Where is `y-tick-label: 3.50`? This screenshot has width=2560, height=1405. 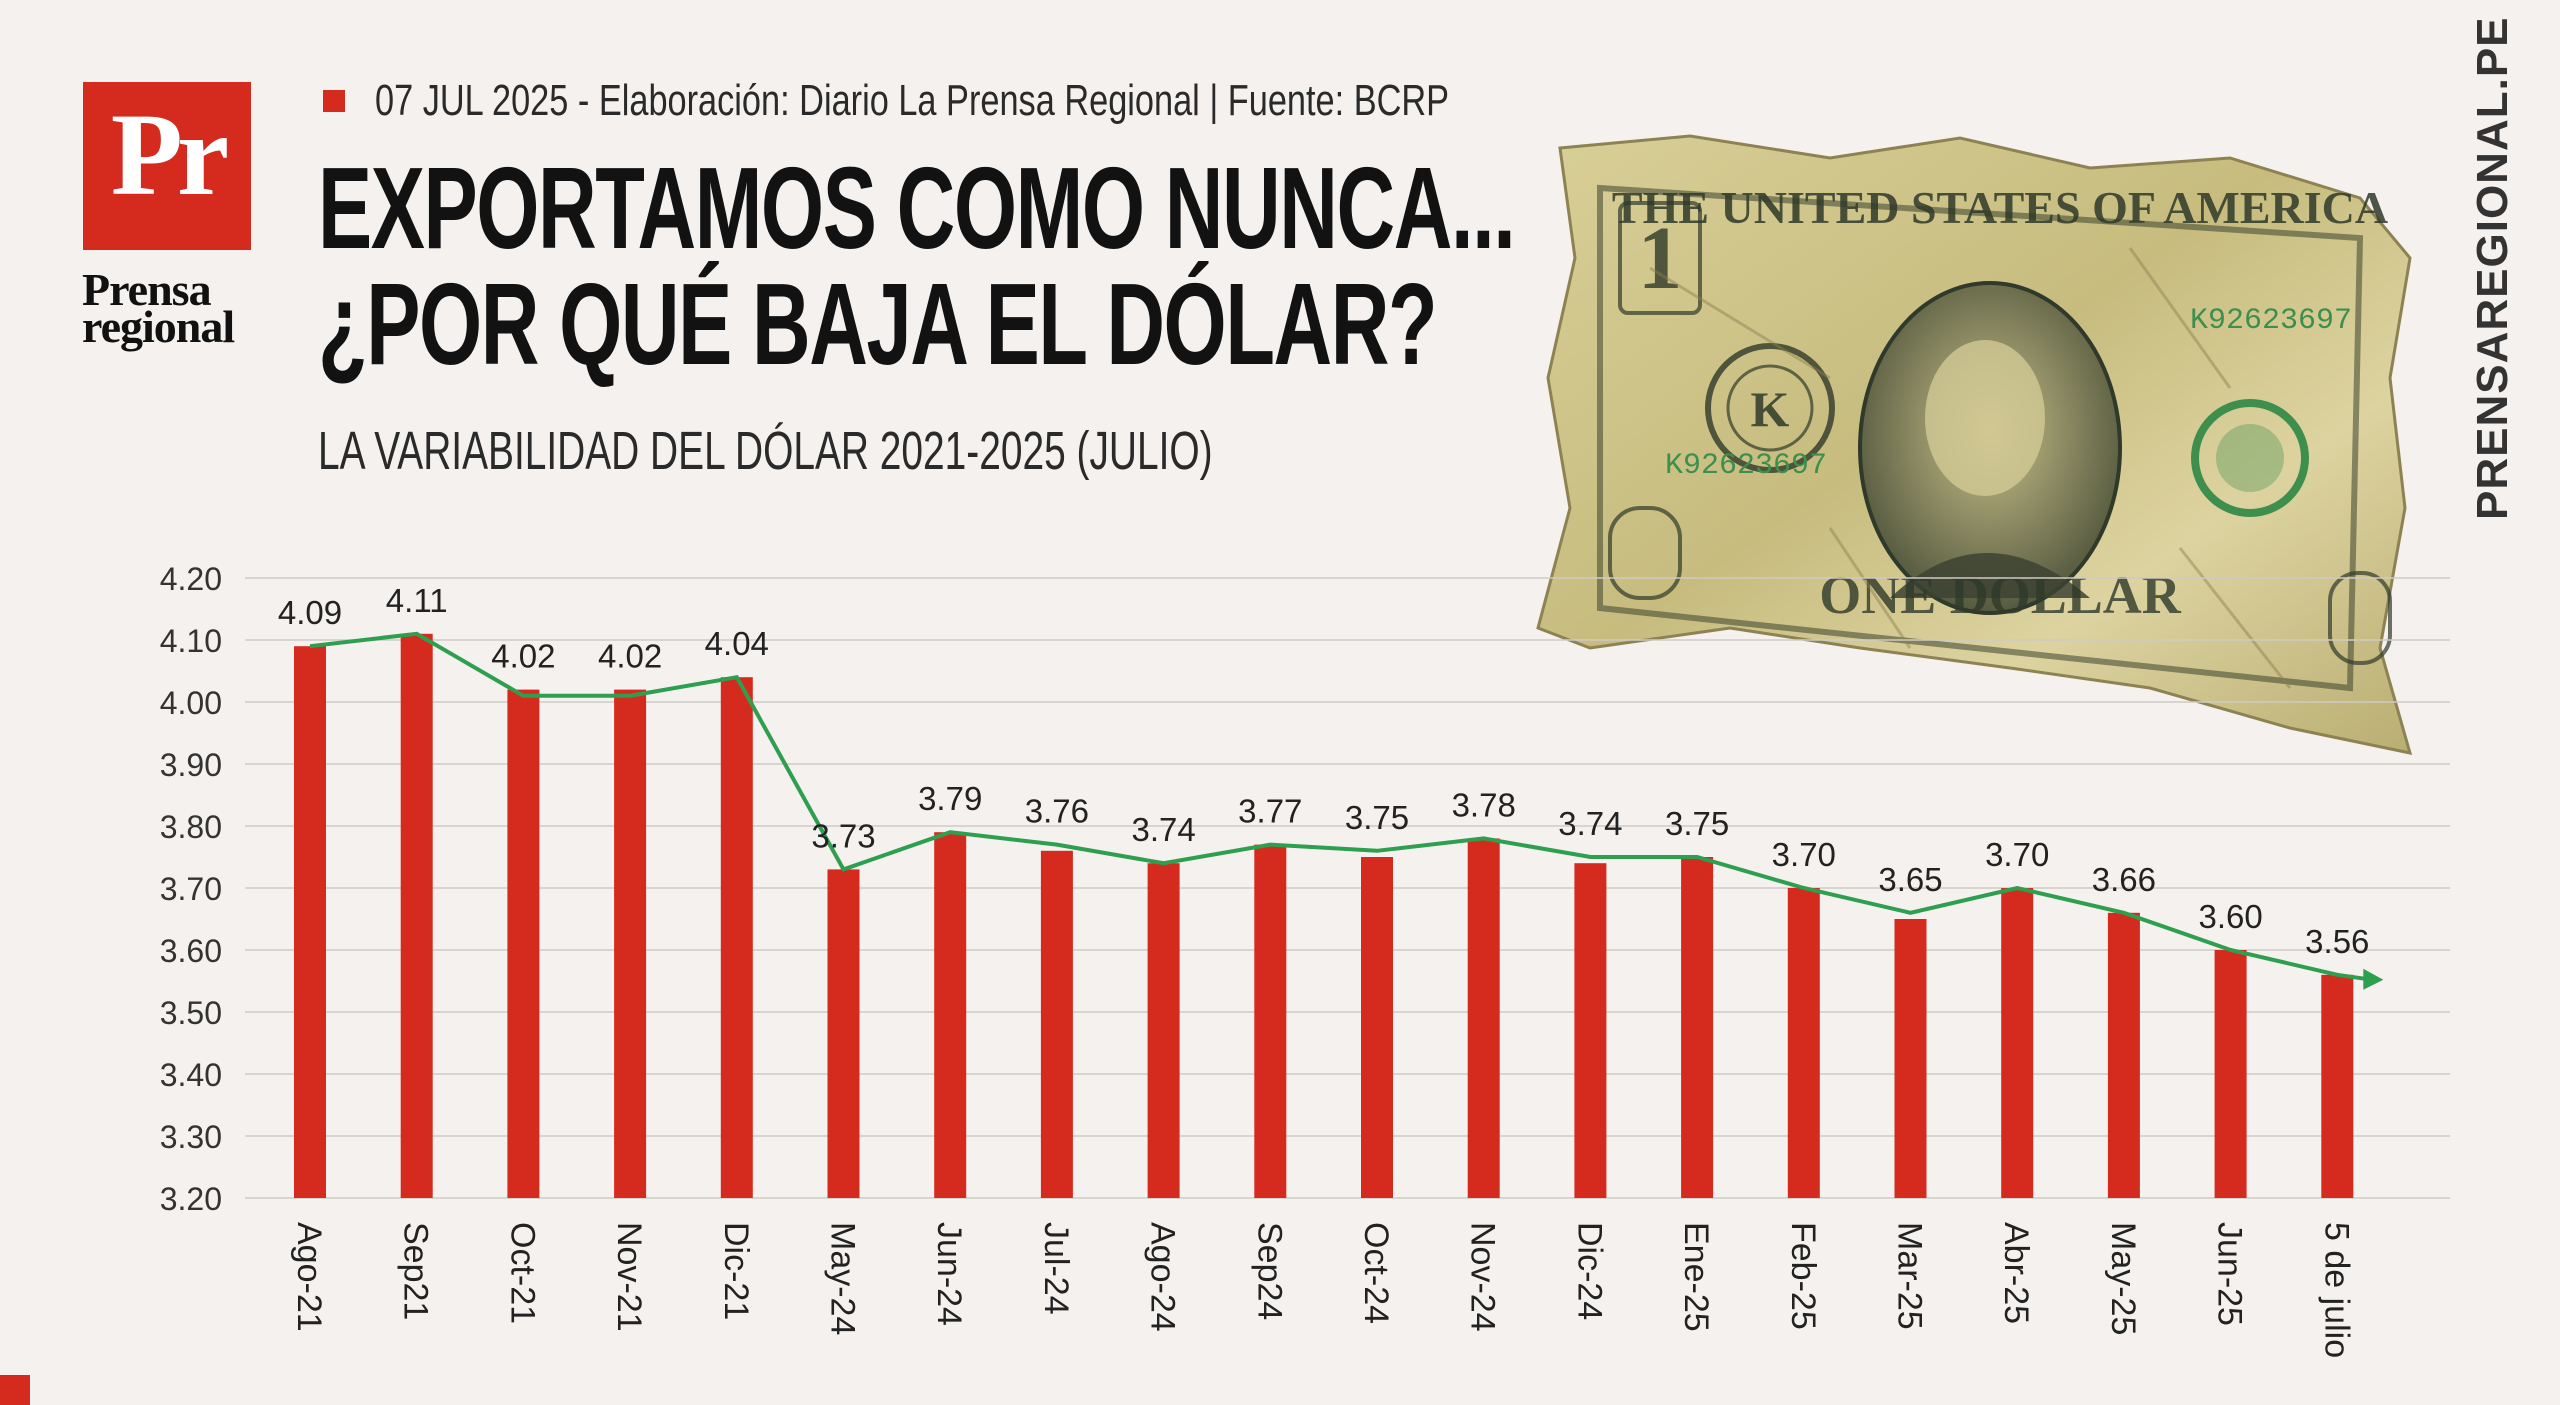 y-tick-label: 3.50 is located at coordinates (191, 1013).